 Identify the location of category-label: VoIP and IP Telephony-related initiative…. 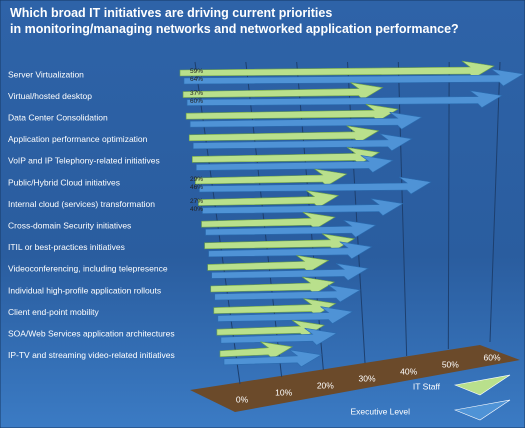
(84, 161).